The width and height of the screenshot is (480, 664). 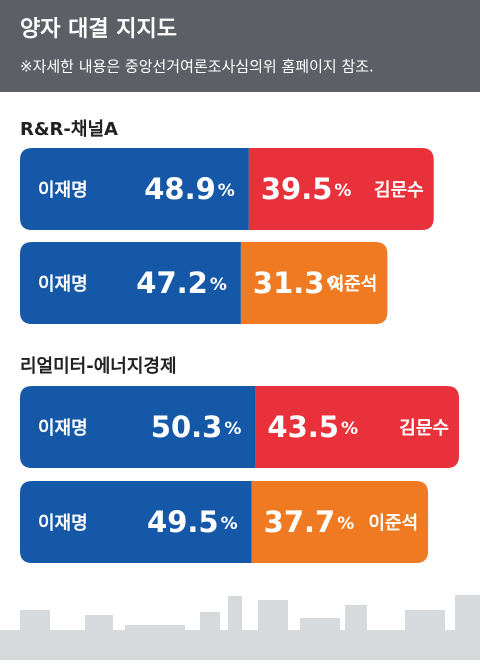 I want to click on value: 50.3, so click(x=187, y=427).